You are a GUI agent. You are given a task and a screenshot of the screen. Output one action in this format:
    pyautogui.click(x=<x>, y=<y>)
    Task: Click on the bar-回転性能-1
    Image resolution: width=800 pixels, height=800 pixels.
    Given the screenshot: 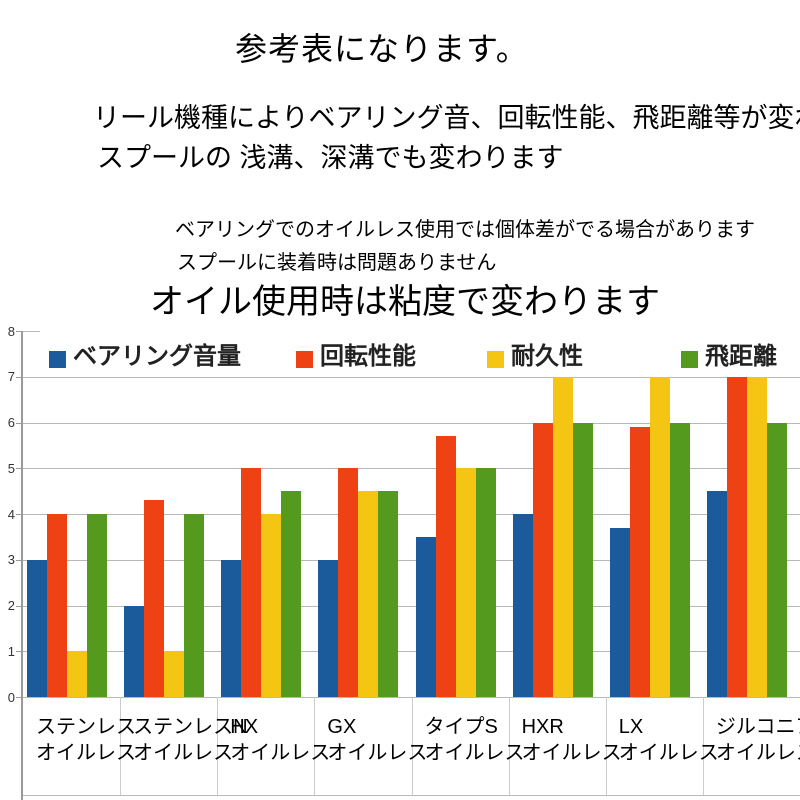 What is the action you would take?
    pyautogui.click(x=154, y=598)
    